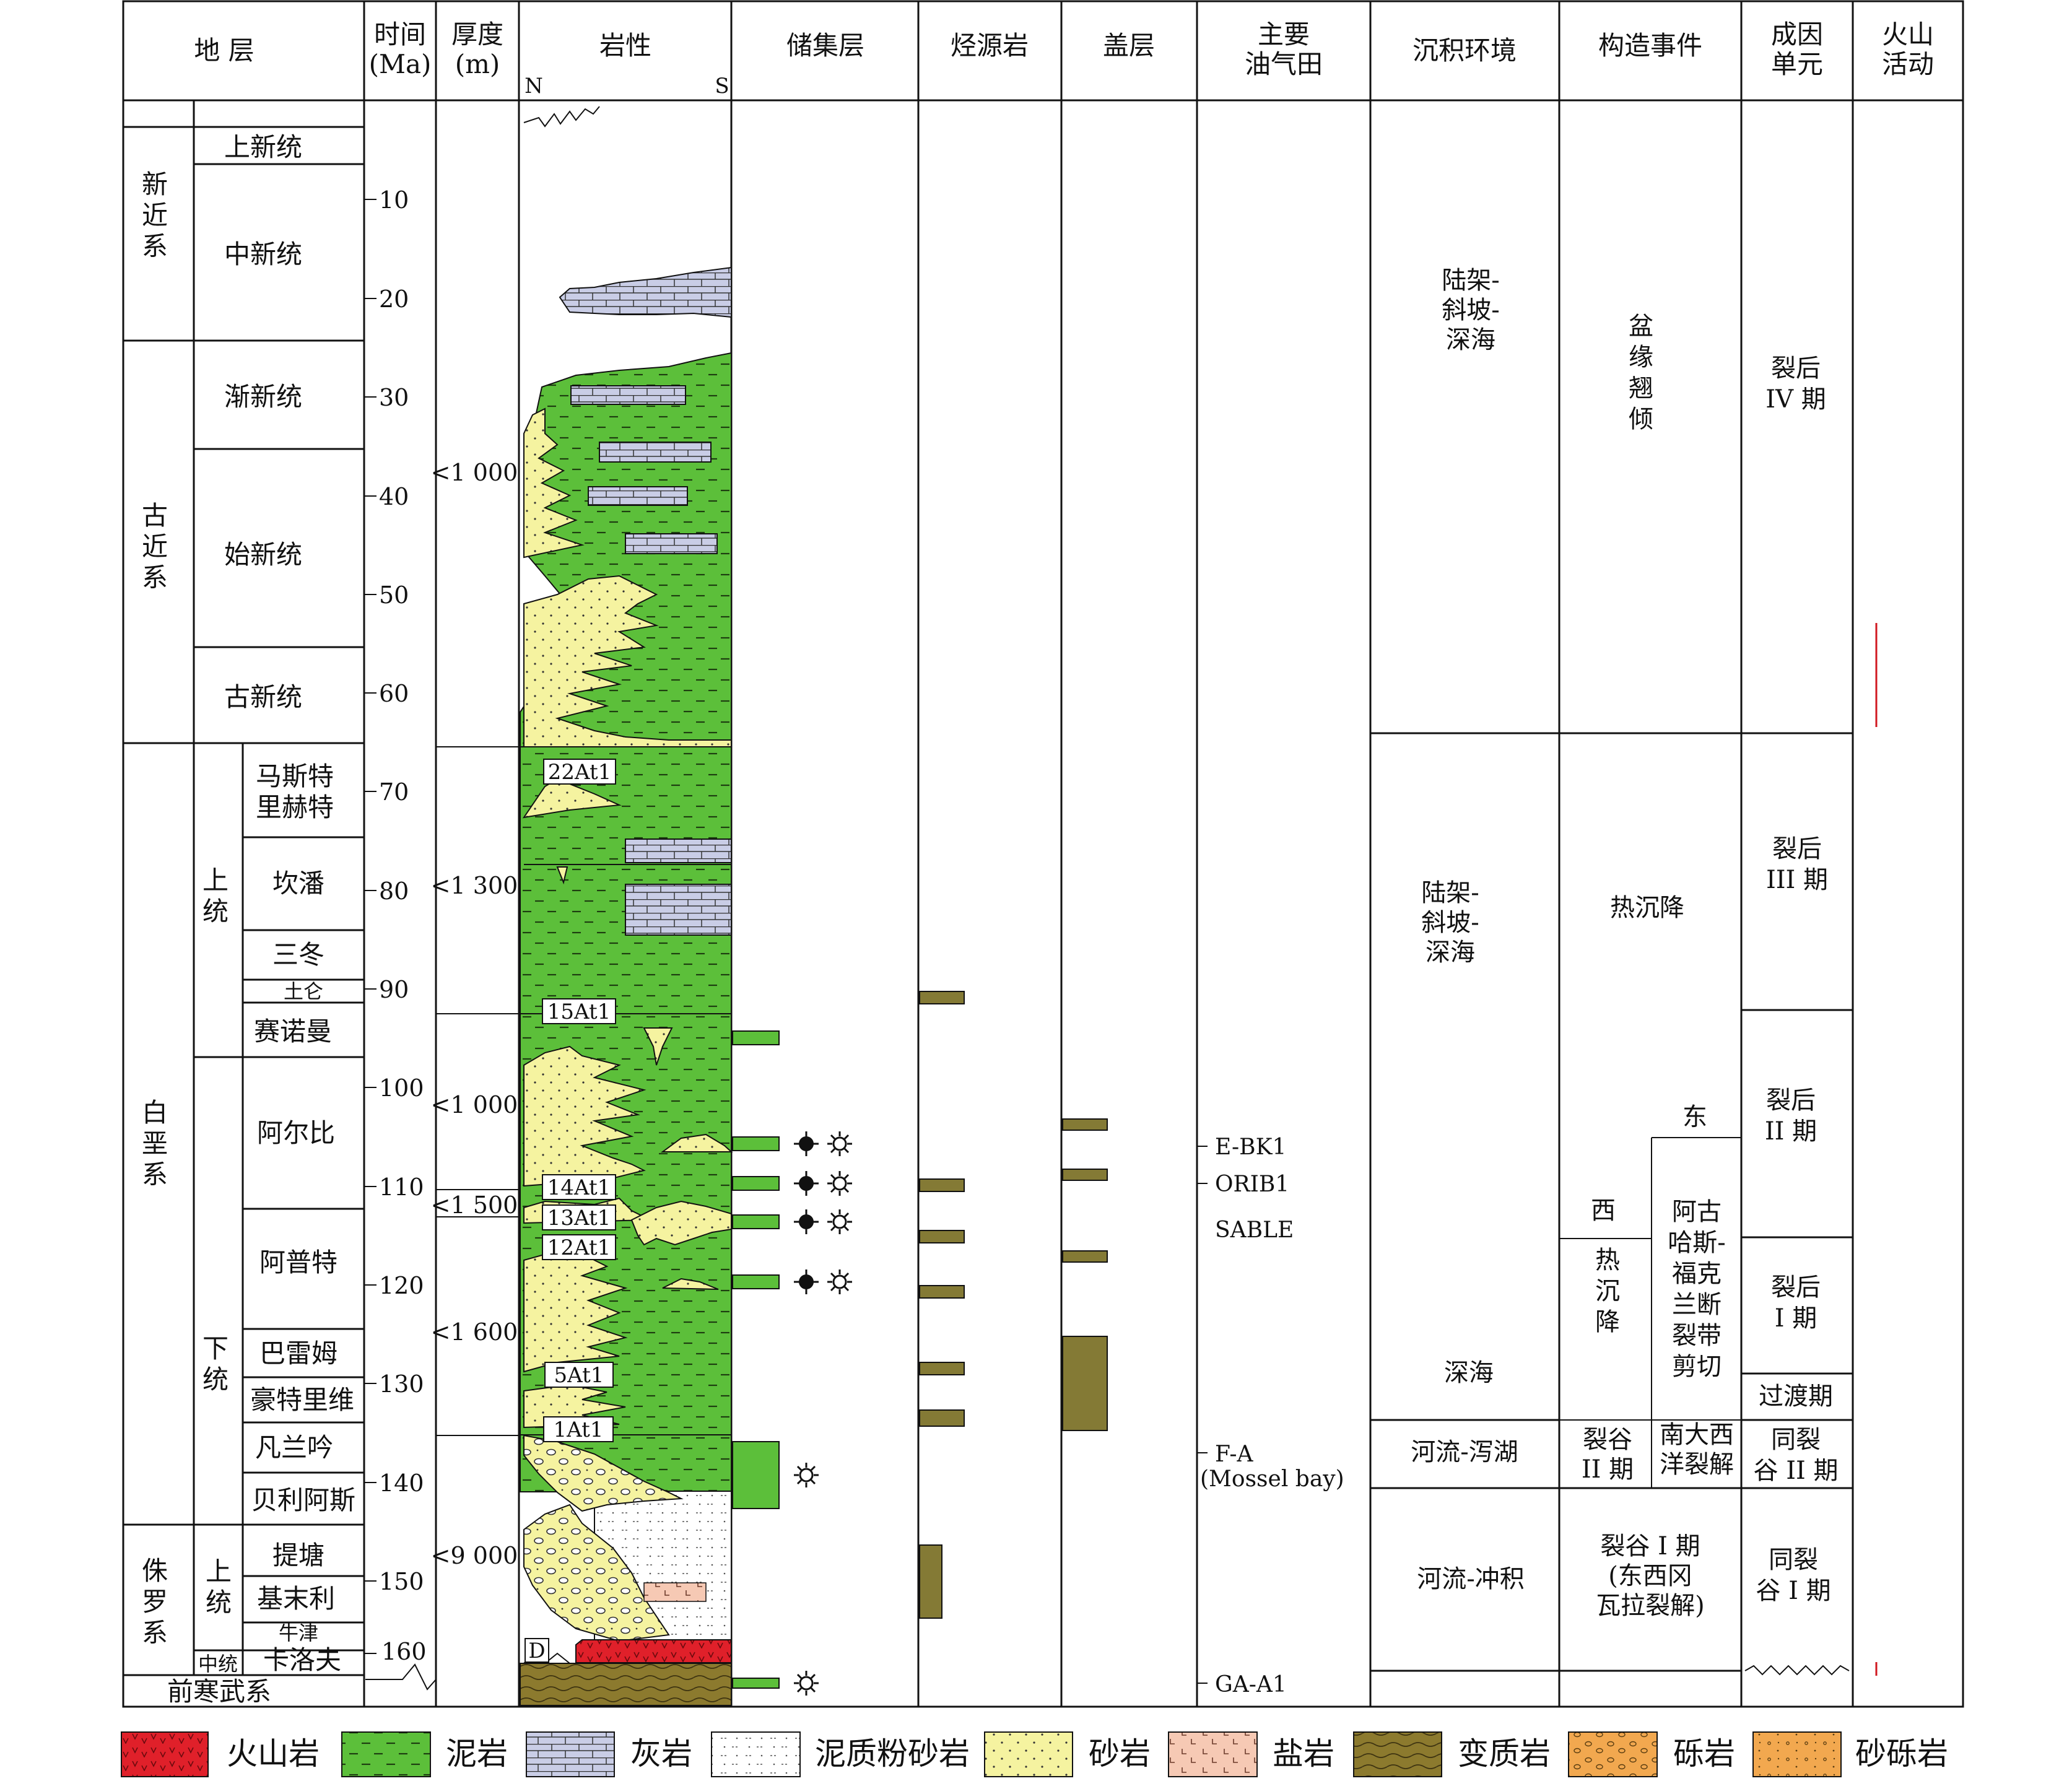  Describe the element at coordinates (298, 1633) in the screenshot. I see `stage-oxfordian: 牛津` at that location.